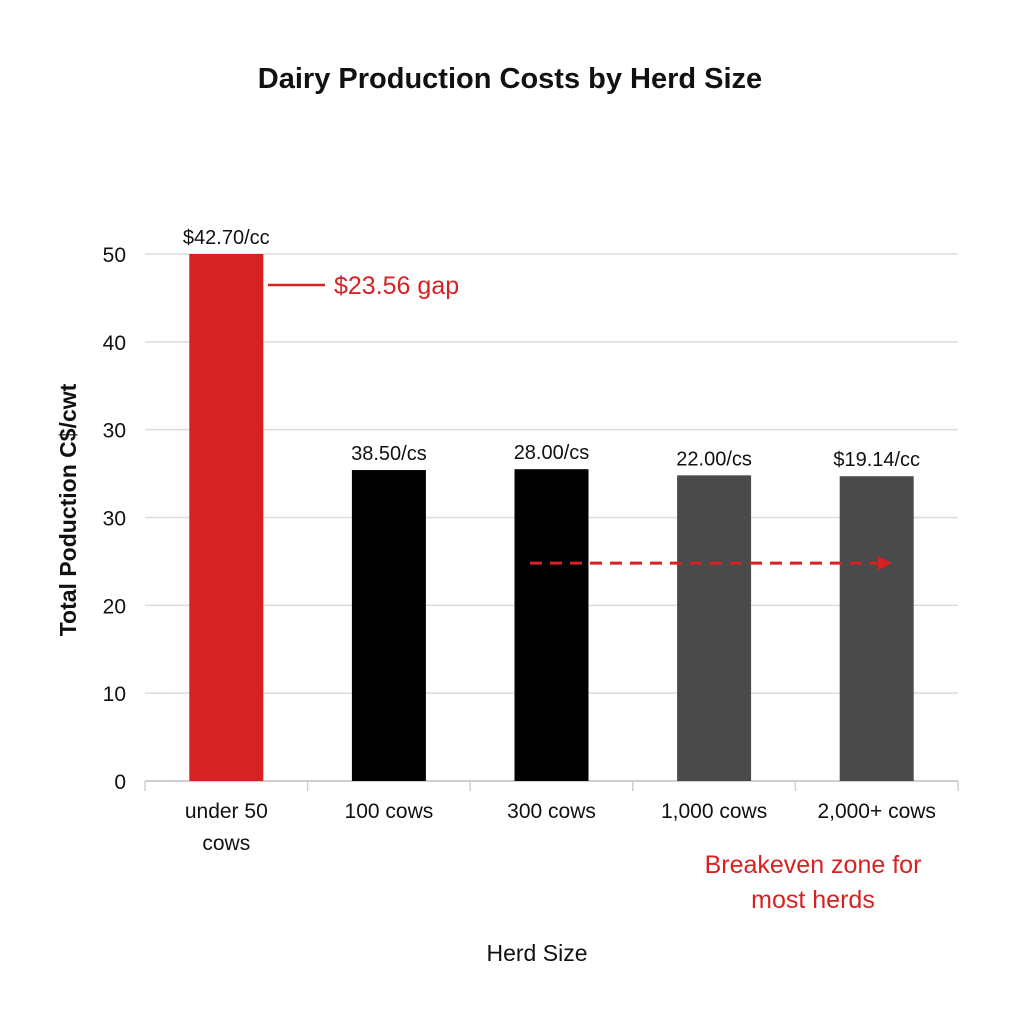 The height and width of the screenshot is (1024, 1024). What do you see at coordinates (68, 509) in the screenshot?
I see `y-axis-label: Total Poduction C$/cwt` at bounding box center [68, 509].